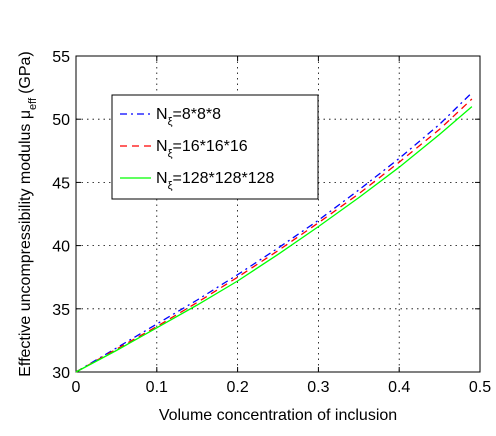 This screenshot has height=436, width=496. What do you see at coordinates (237, 387) in the screenshot?
I see `x-tick-label: 0.2` at bounding box center [237, 387].